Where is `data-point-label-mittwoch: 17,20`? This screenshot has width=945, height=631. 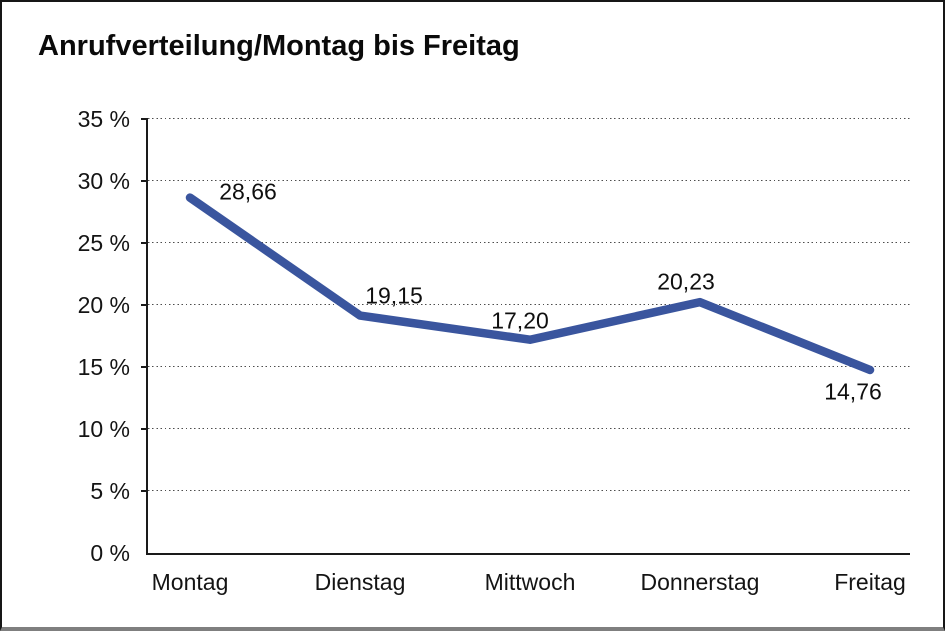 data-point-label-mittwoch: 17,20 is located at coordinates (520, 320).